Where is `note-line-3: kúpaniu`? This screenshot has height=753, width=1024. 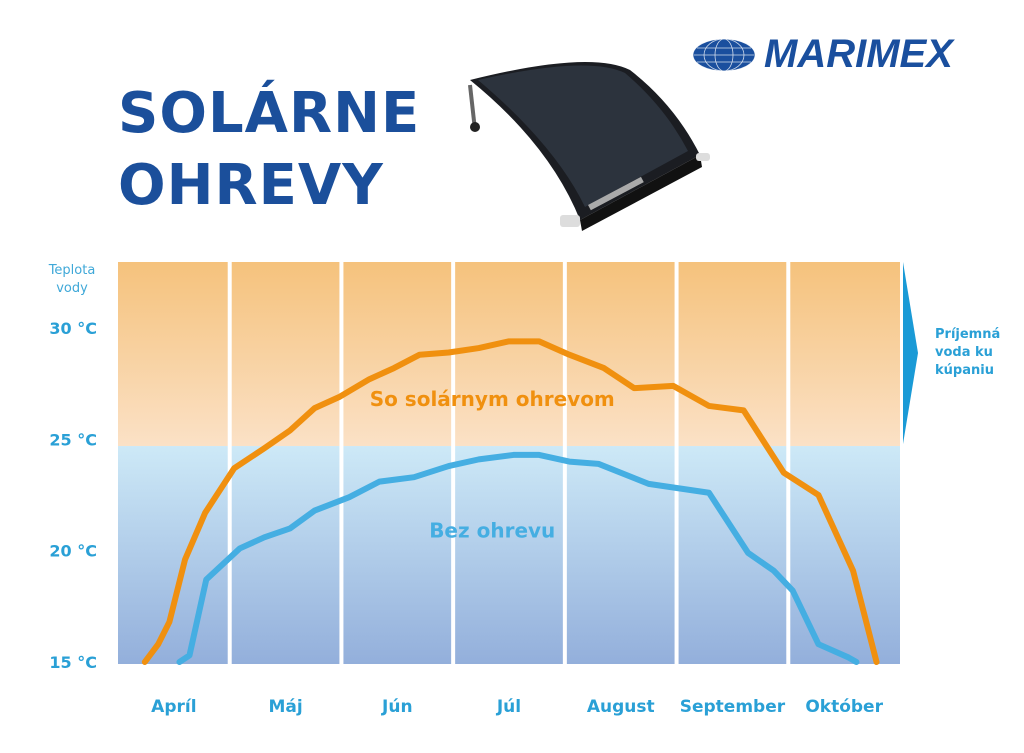 note-line-3: kúpaniu is located at coordinates (964, 370).